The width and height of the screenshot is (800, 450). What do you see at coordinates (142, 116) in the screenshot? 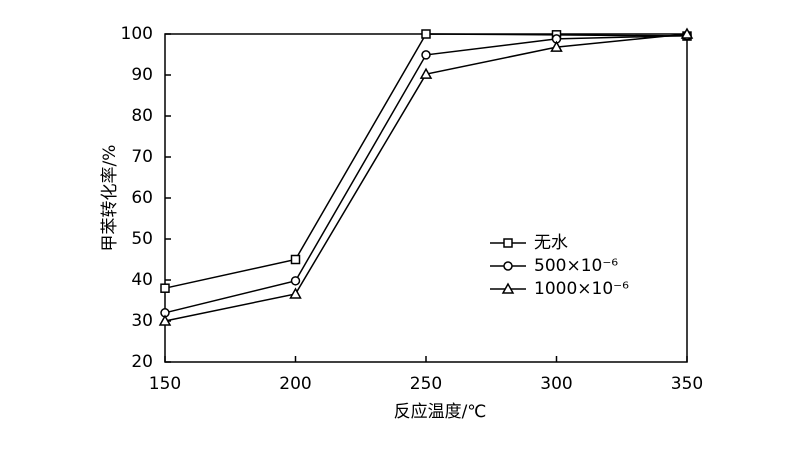
I see `y-tick-label: 80` at bounding box center [142, 116].